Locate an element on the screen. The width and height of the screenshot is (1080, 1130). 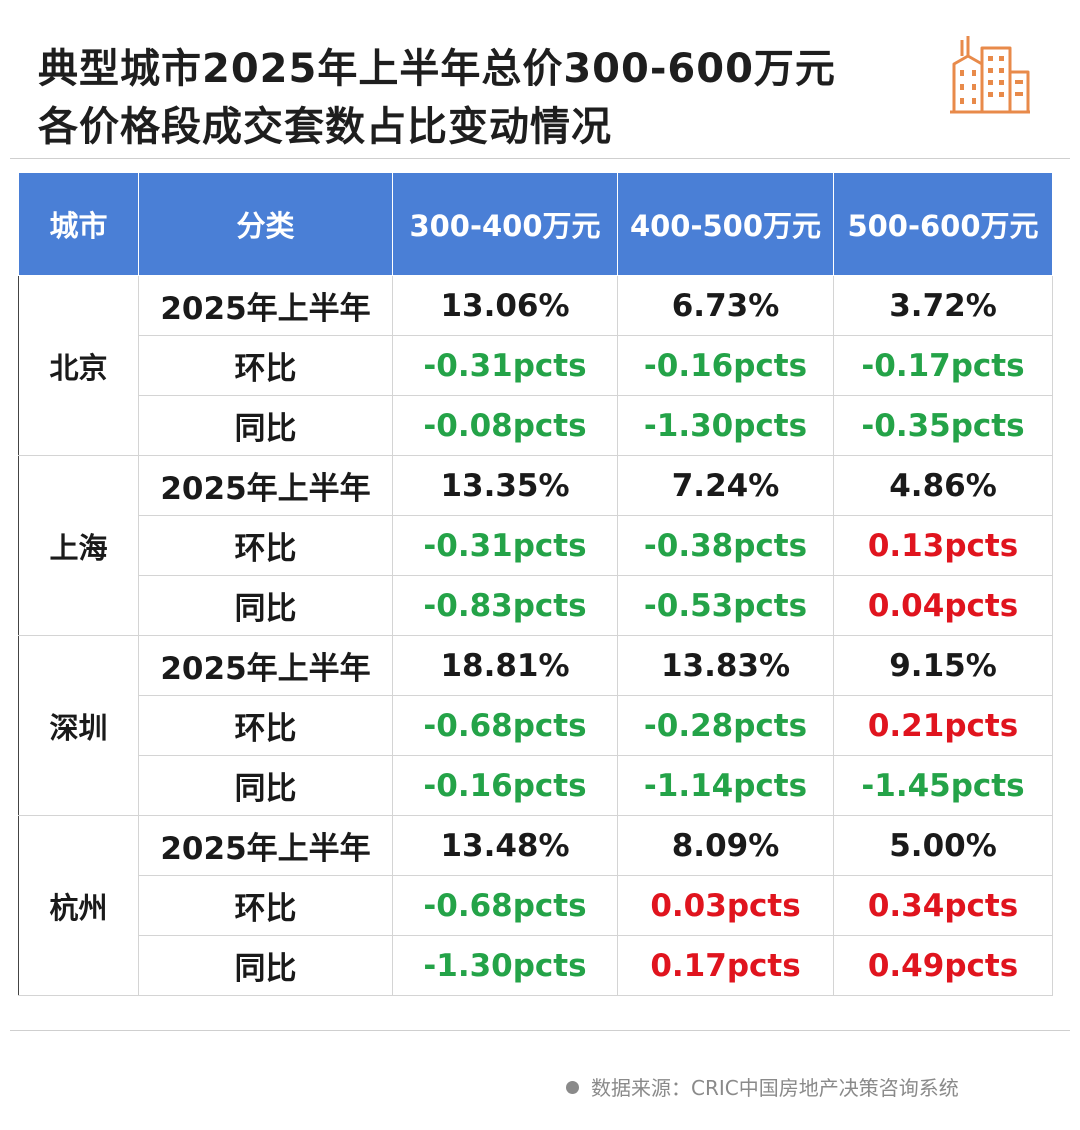
bullet-dot-icon is located at coordinates (572, 1087).